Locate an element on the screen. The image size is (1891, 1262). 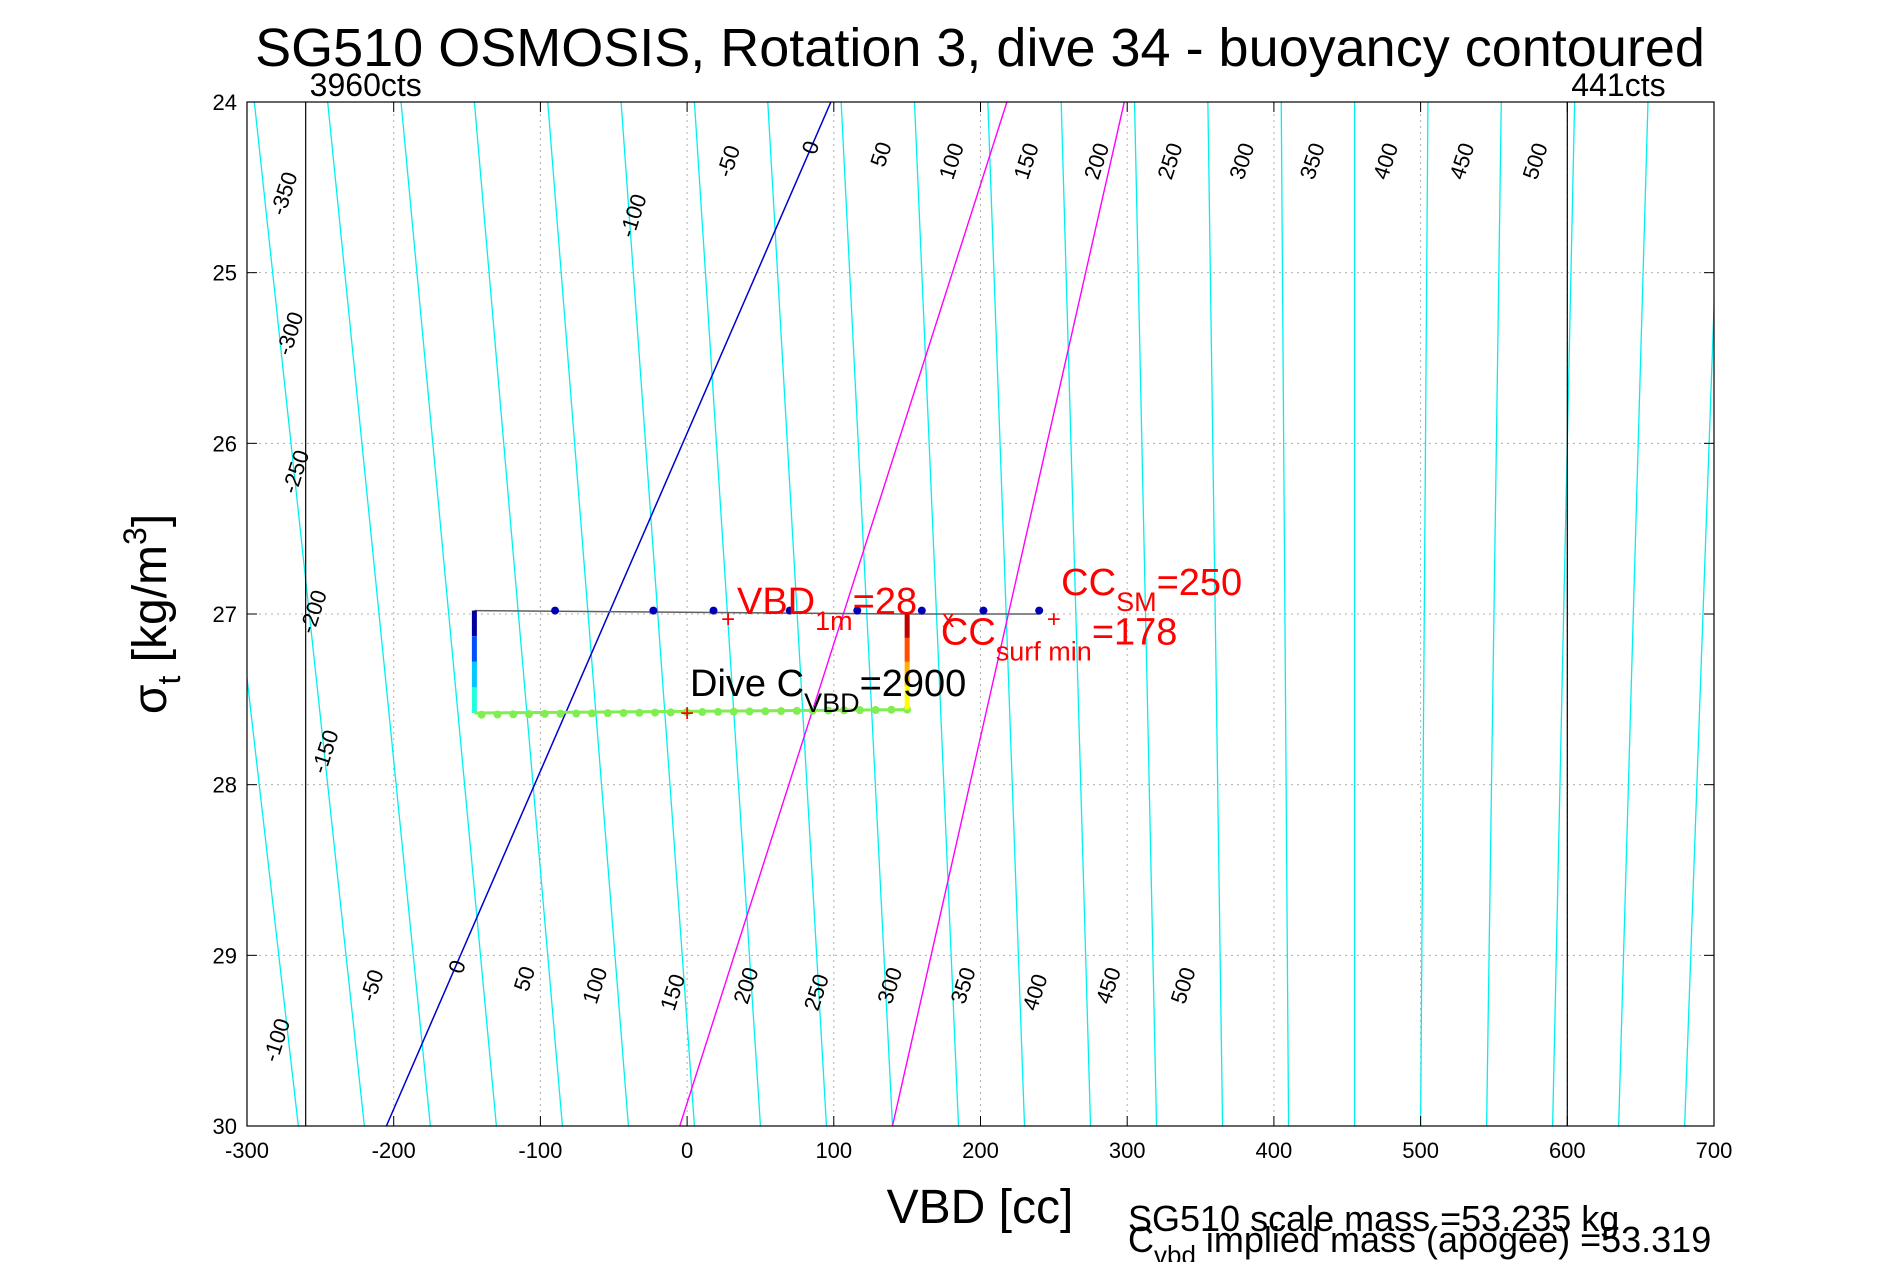
x-tick-label: 400 is located at coordinates (1274, 1150).